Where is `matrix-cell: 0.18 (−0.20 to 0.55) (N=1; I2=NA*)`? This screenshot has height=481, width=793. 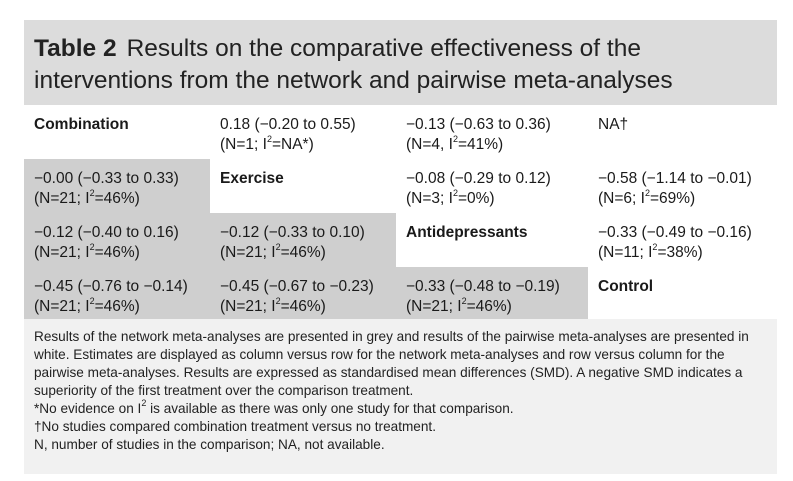
matrix-cell: 0.18 (−0.20 to 0.55) (N=1; I2=NA*) is located at coordinates (303, 132).